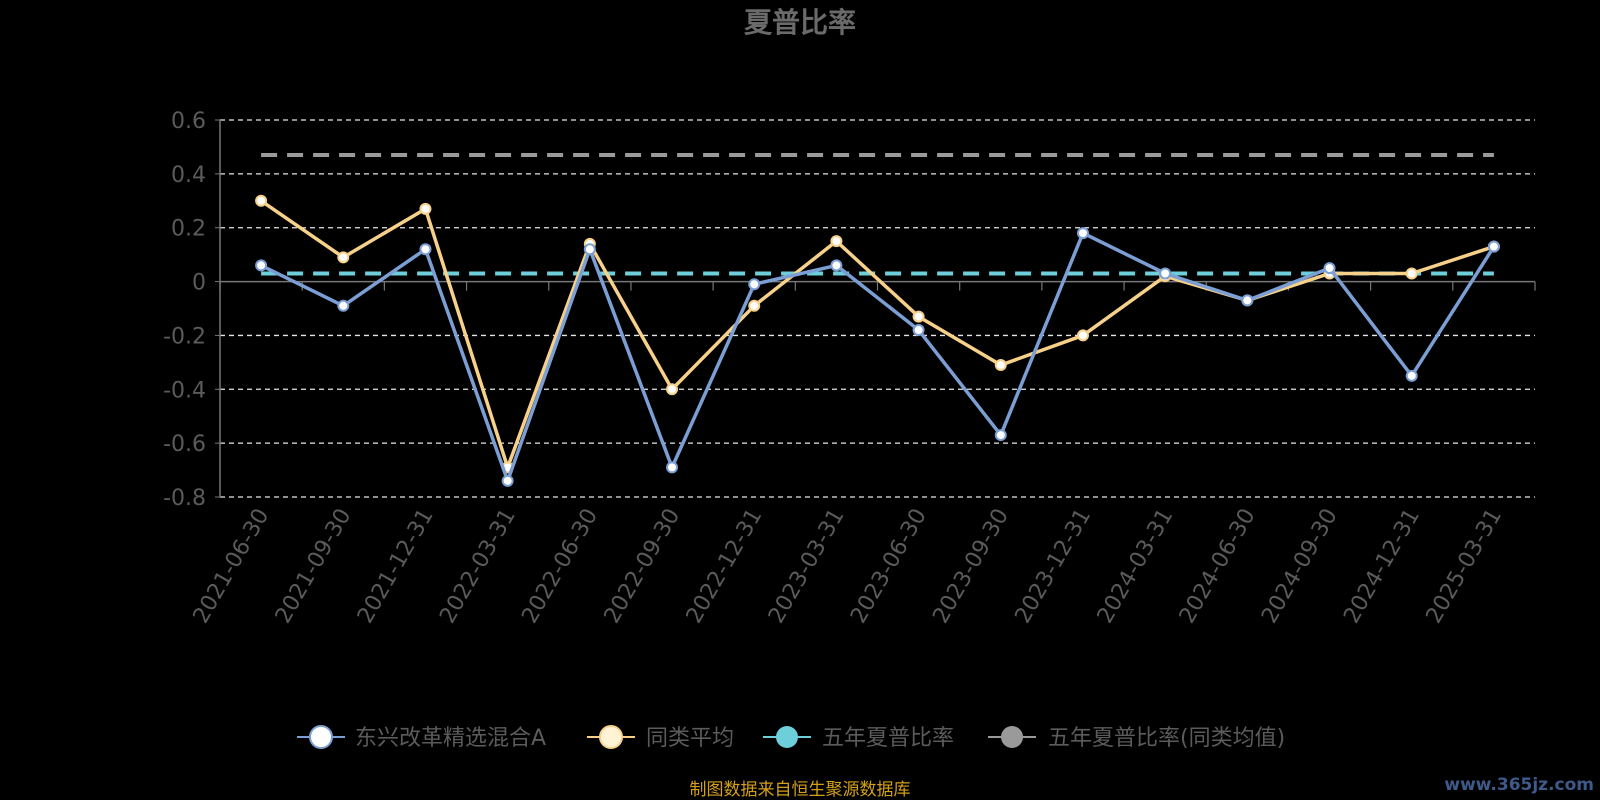 The width and height of the screenshot is (1600, 800). What do you see at coordinates (1136, 566) in the screenshot?
I see `x-tick-label: 2024-03-31` at bounding box center [1136, 566].